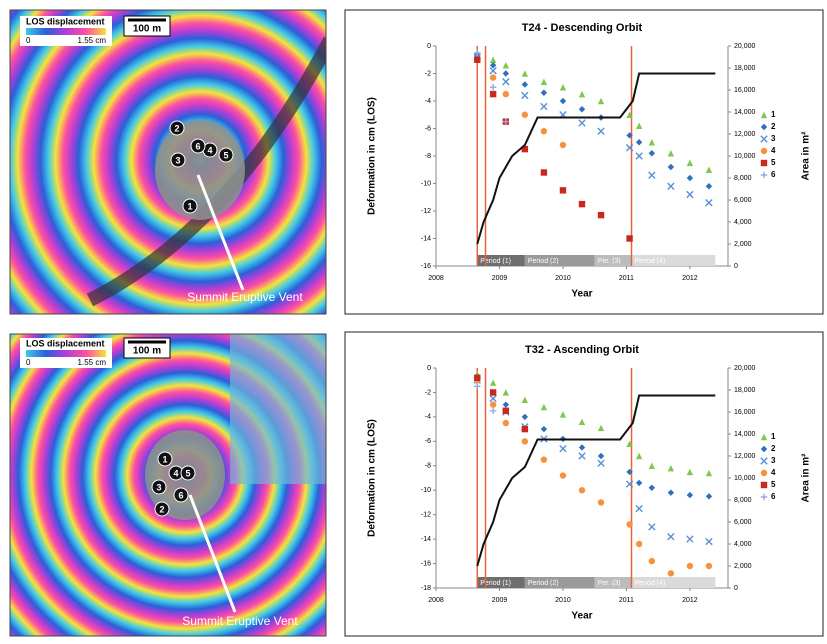  Describe the element at coordinates (609, 261) in the screenshot. I see `period-label: Per. (3)` at that location.